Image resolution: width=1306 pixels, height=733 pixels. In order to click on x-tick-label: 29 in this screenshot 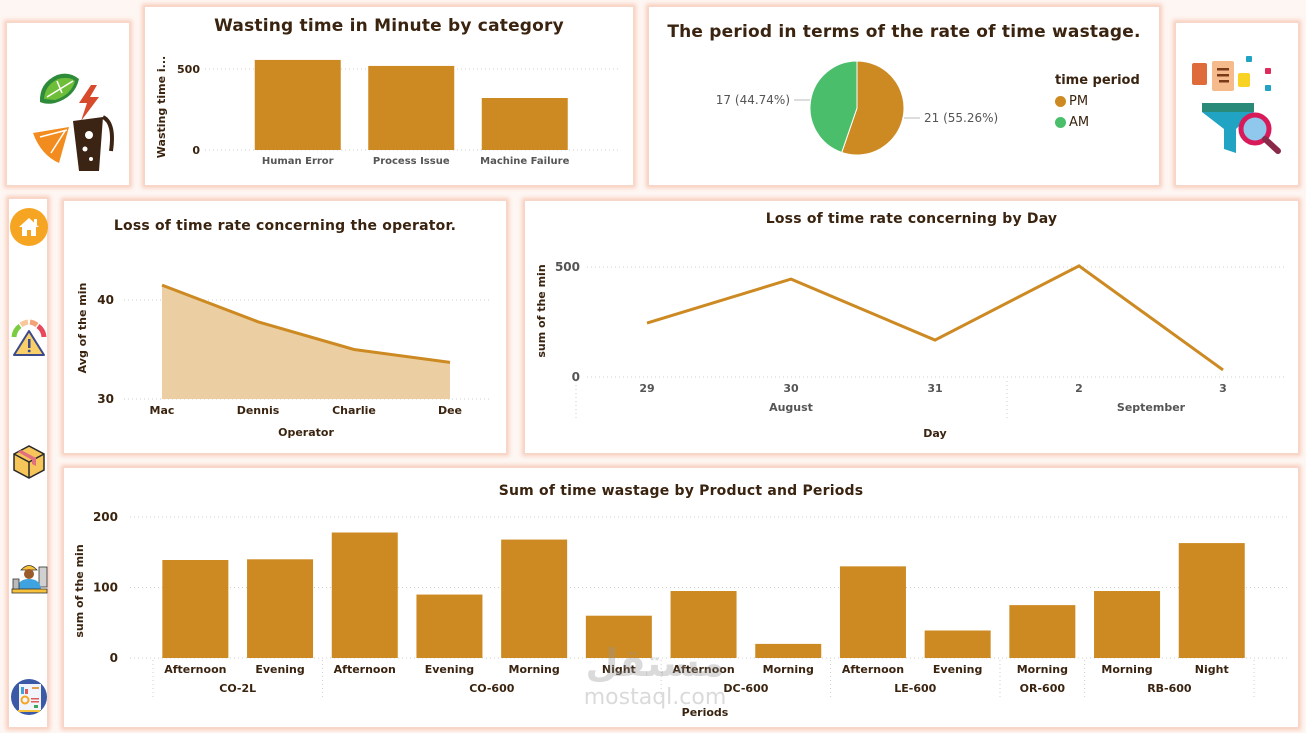, I will do `click(646, 388)`.